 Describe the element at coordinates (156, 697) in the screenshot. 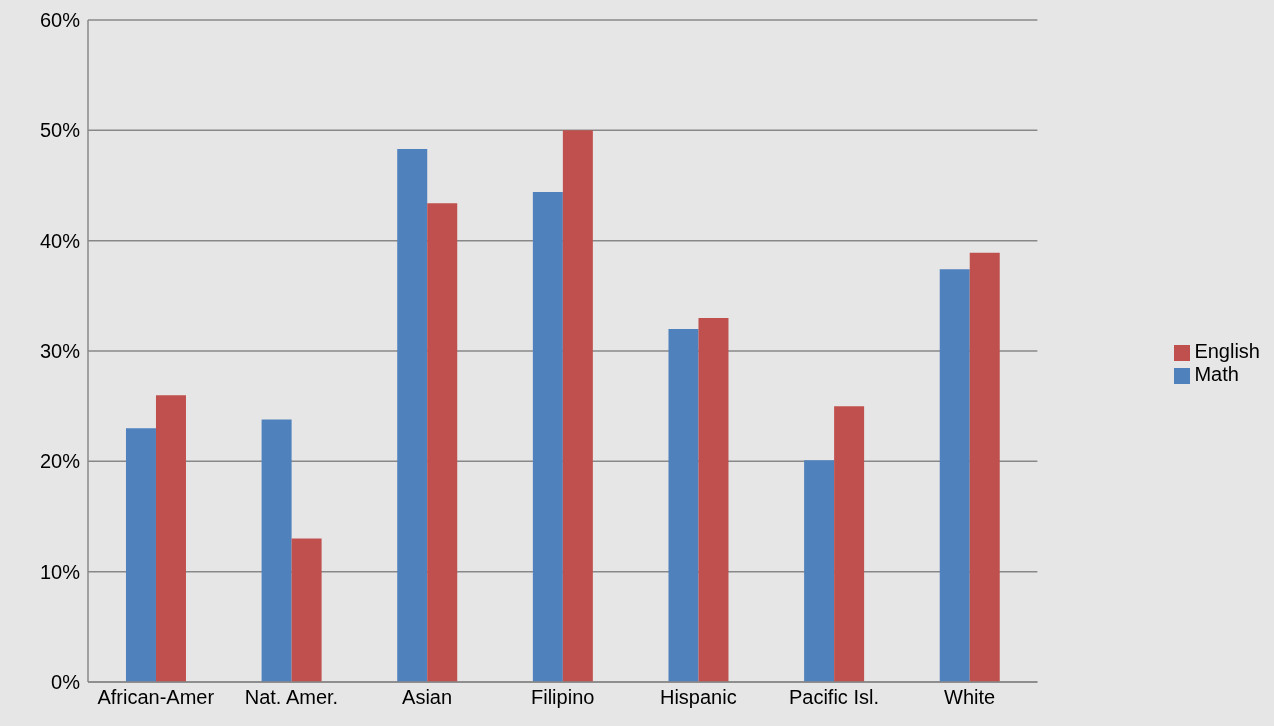

I see `x-tick-label: African-Amer` at that location.